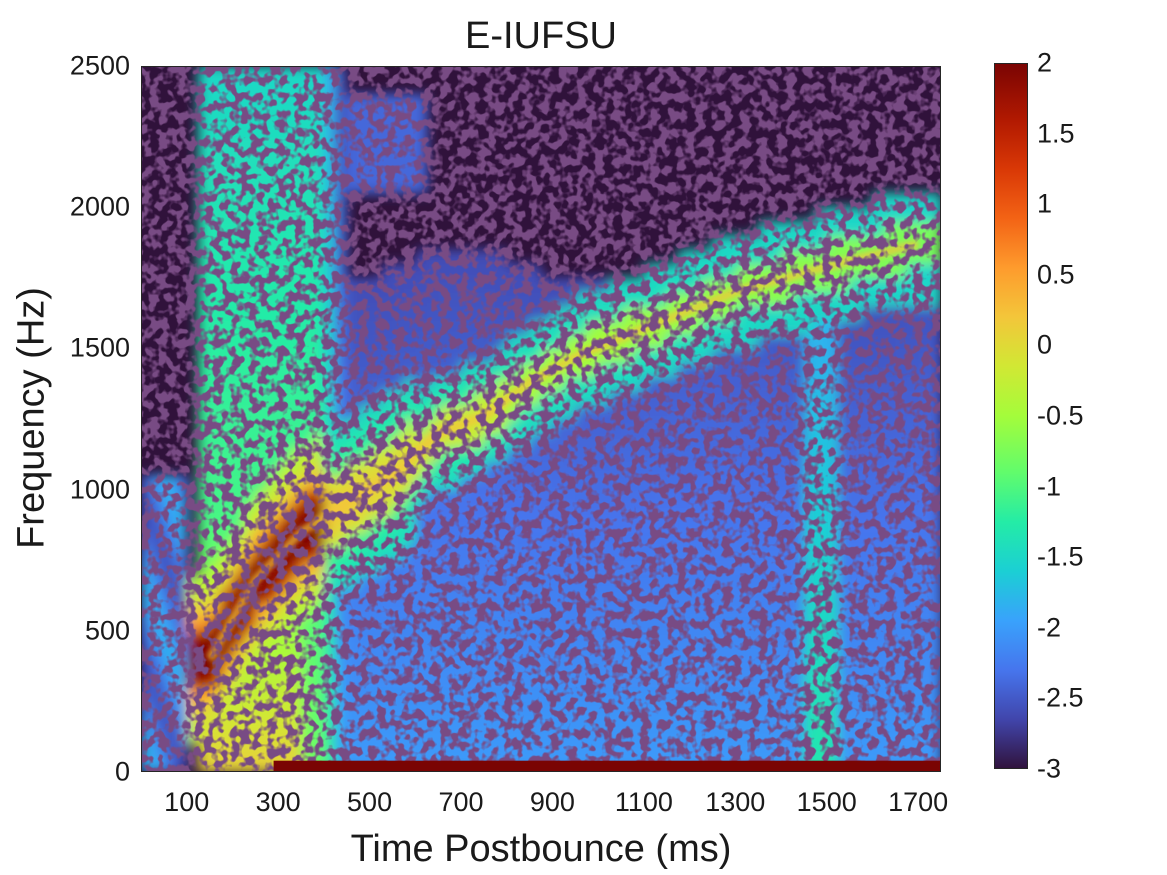  I want to click on colorbar-tick-label: 2, so click(1045, 62).